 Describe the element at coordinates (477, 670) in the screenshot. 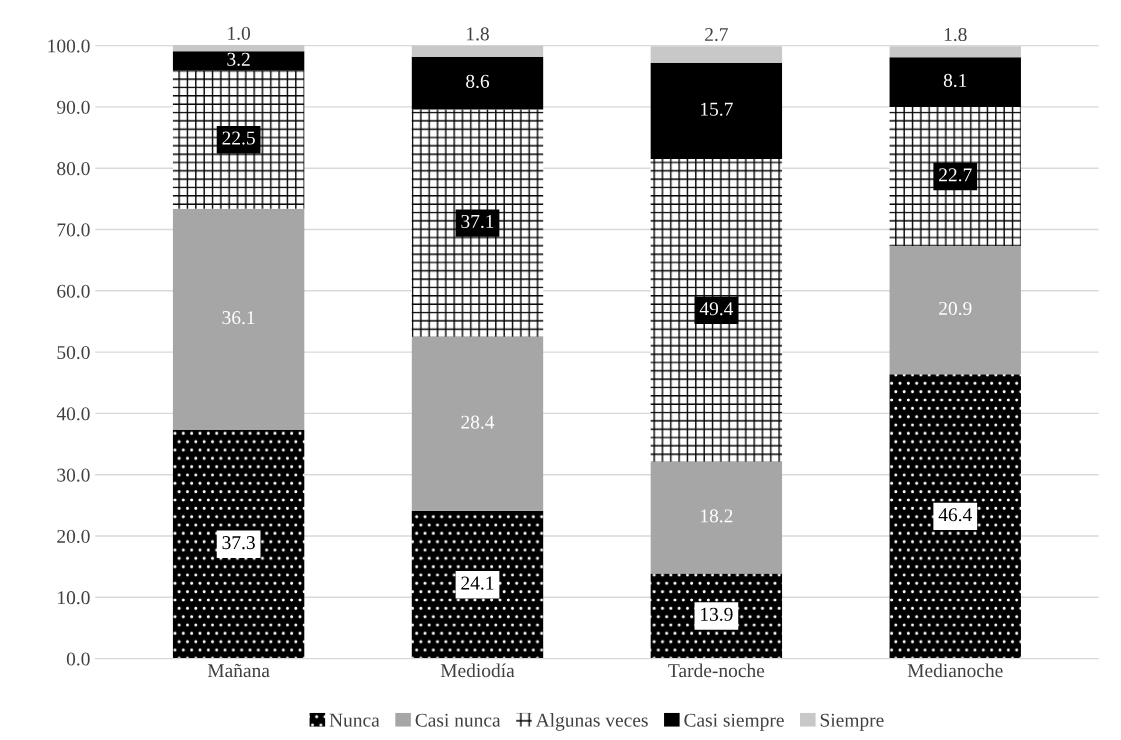

I see `x-tick-label: Mediodía` at that location.